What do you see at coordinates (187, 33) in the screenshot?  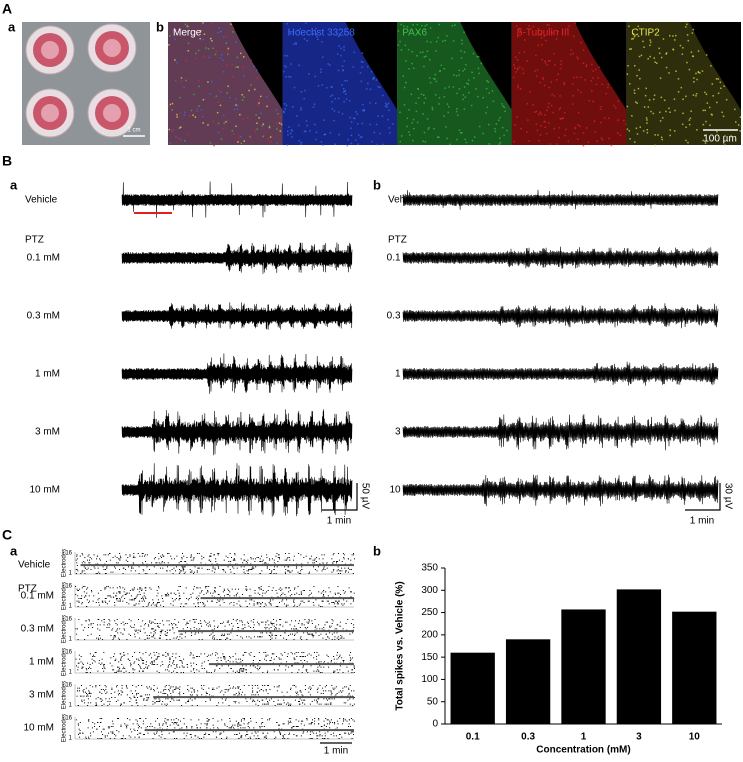 I see `channel-label: Merge` at bounding box center [187, 33].